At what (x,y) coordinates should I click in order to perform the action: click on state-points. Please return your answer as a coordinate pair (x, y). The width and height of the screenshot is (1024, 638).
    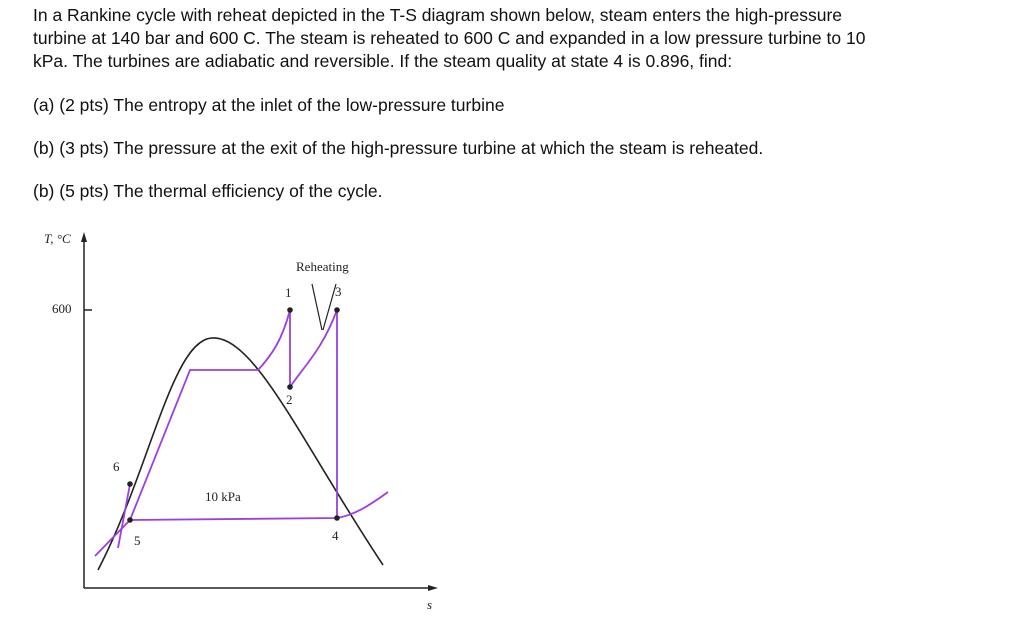
    Looking at the image, I should click on (233, 415).